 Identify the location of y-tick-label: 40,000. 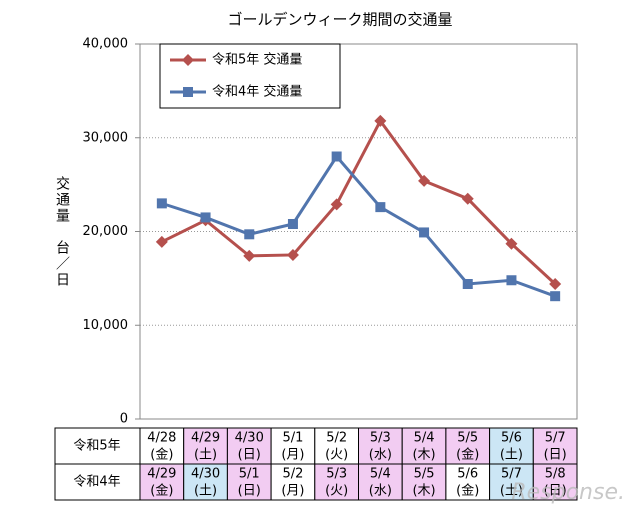
(106, 44).